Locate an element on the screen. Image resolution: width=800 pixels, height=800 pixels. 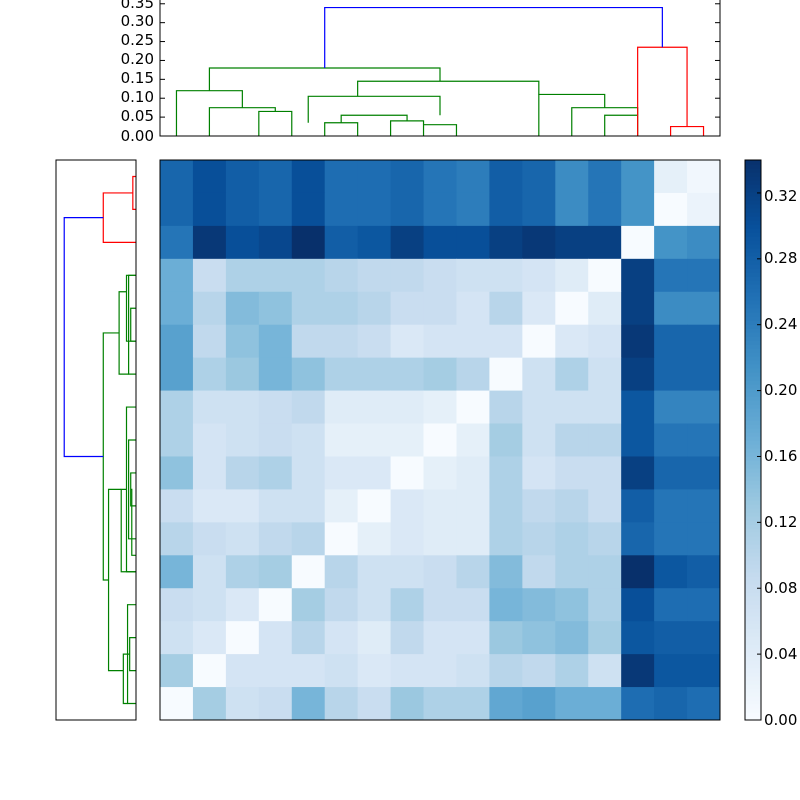
colorbar-tick-label: 0.08 is located at coordinates (780, 588).